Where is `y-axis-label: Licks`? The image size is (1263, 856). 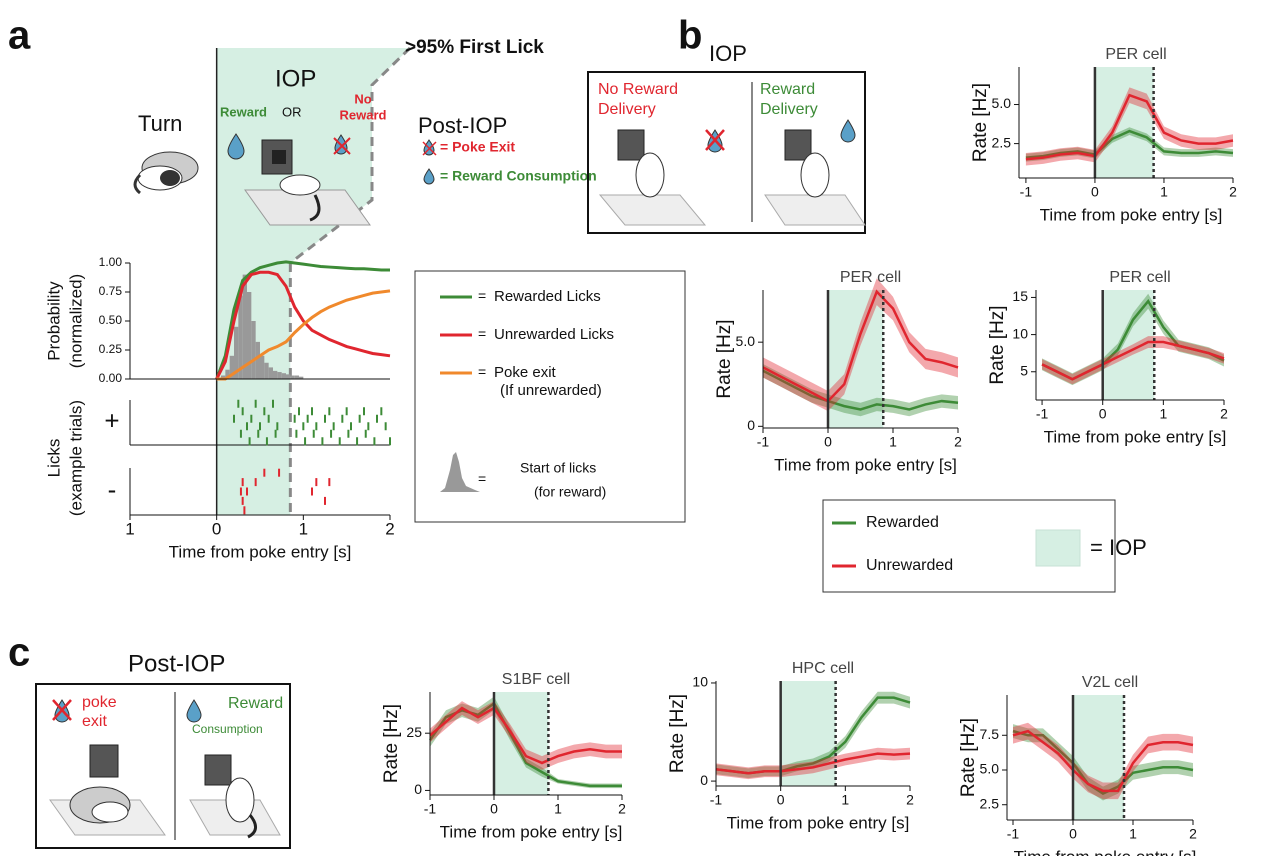 y-axis-label: Licks is located at coordinates (53, 458).